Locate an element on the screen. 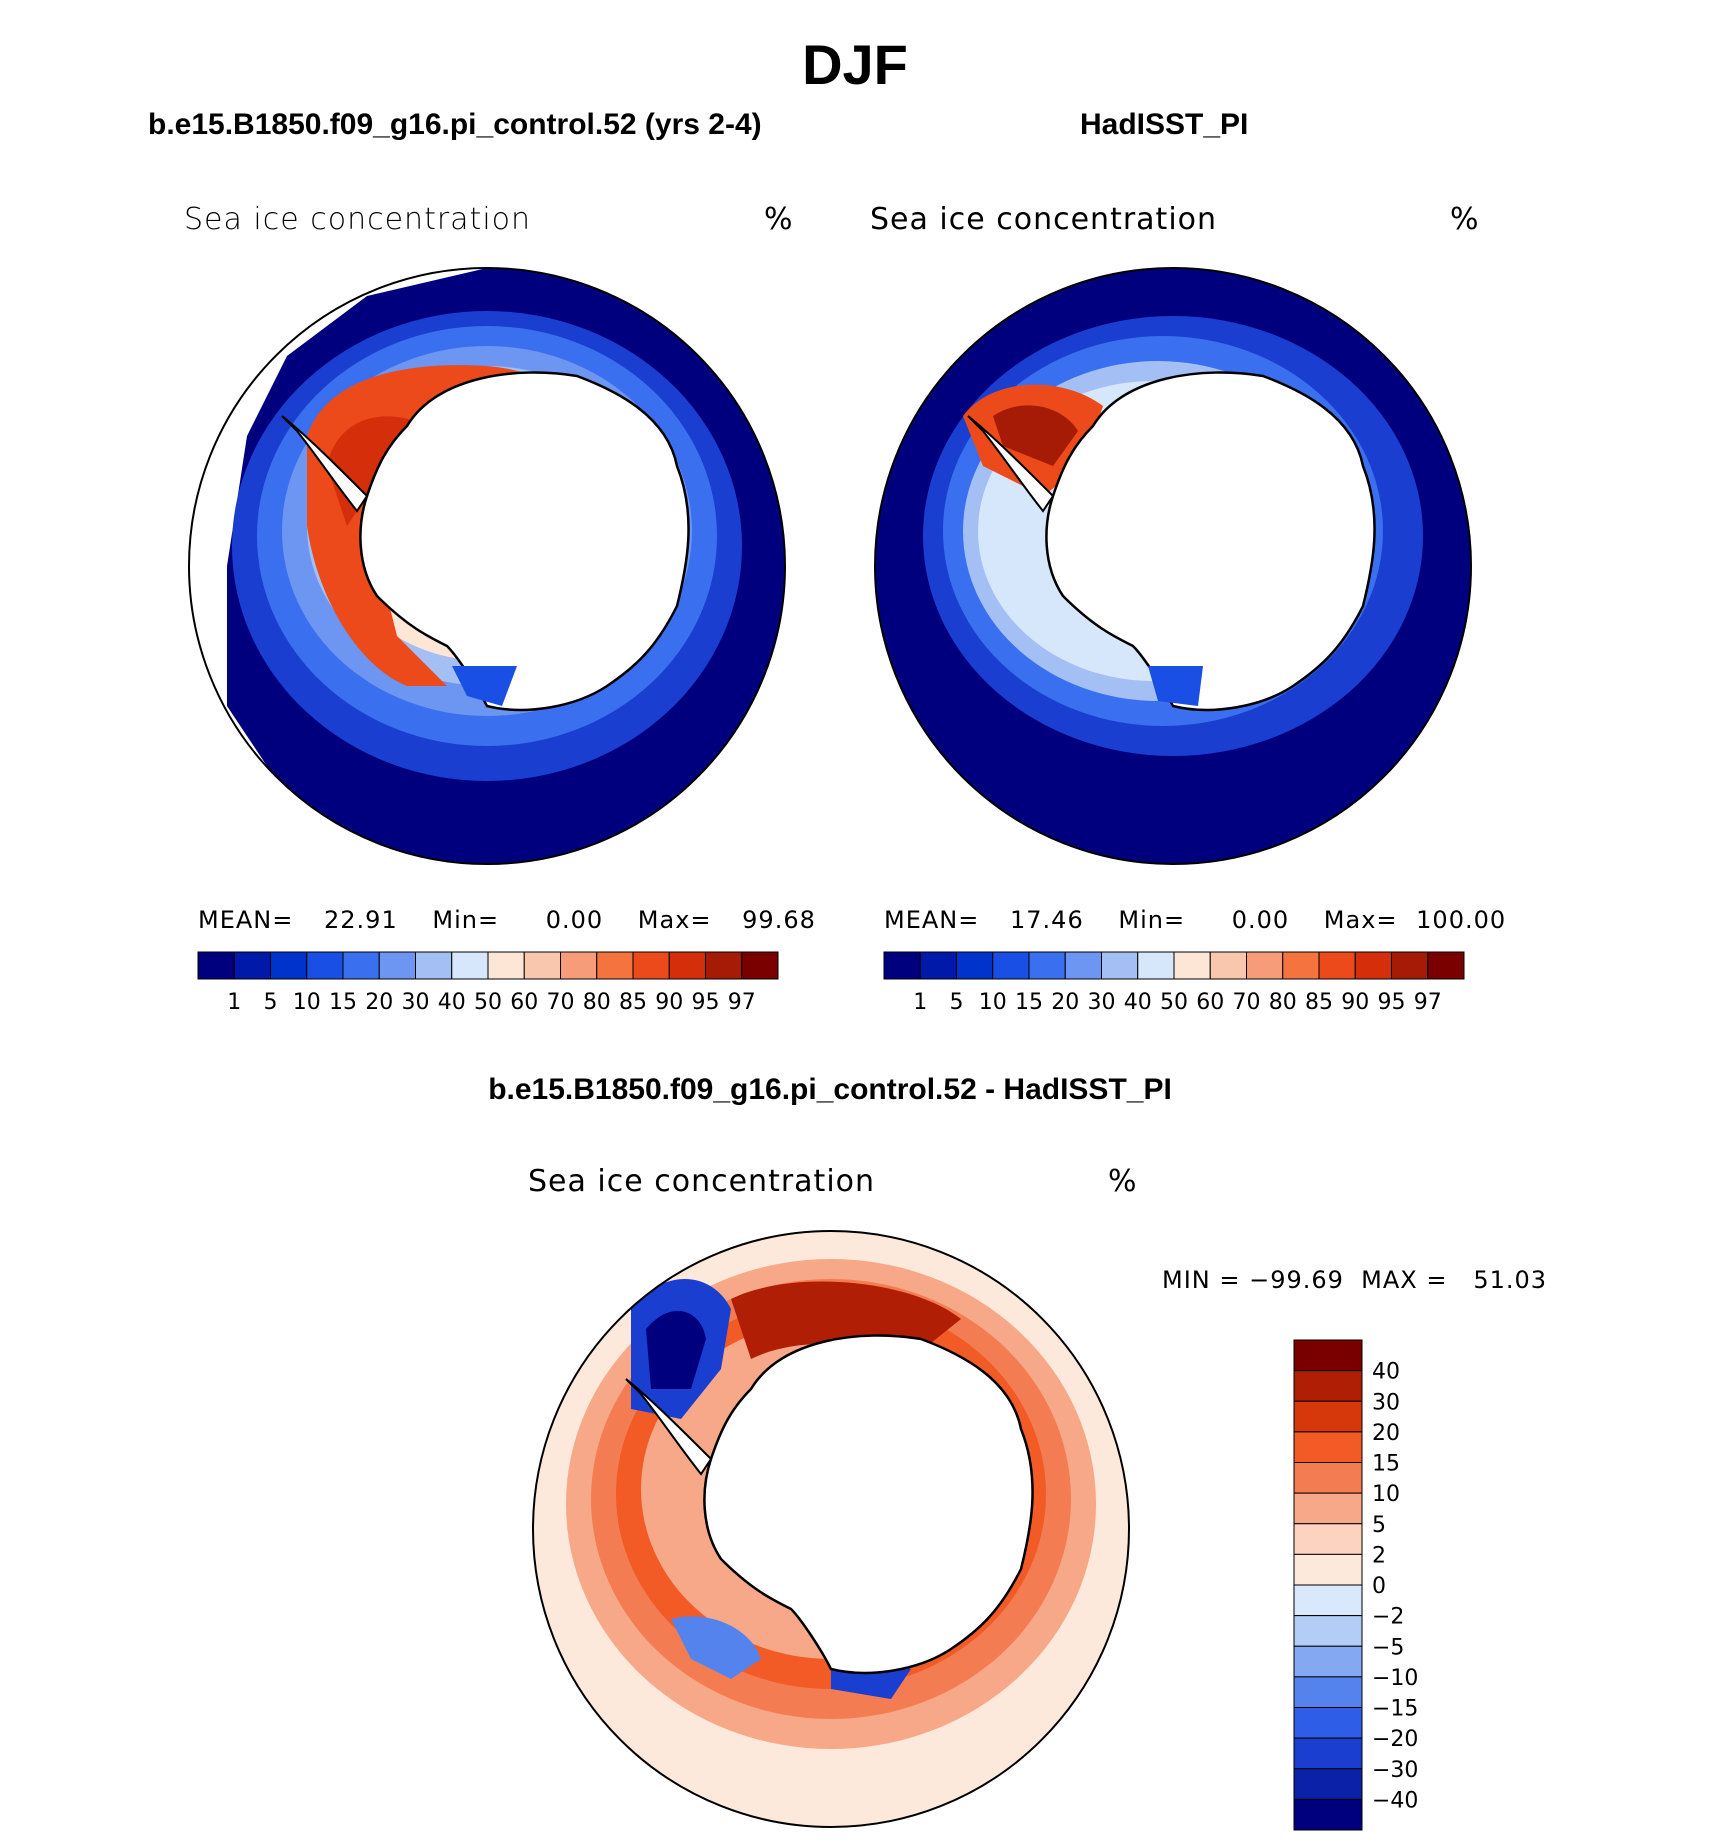 Image resolution: width=1710 pixels, height=1839 pixels. panel1-min-label: Min= is located at coordinates (466, 920).